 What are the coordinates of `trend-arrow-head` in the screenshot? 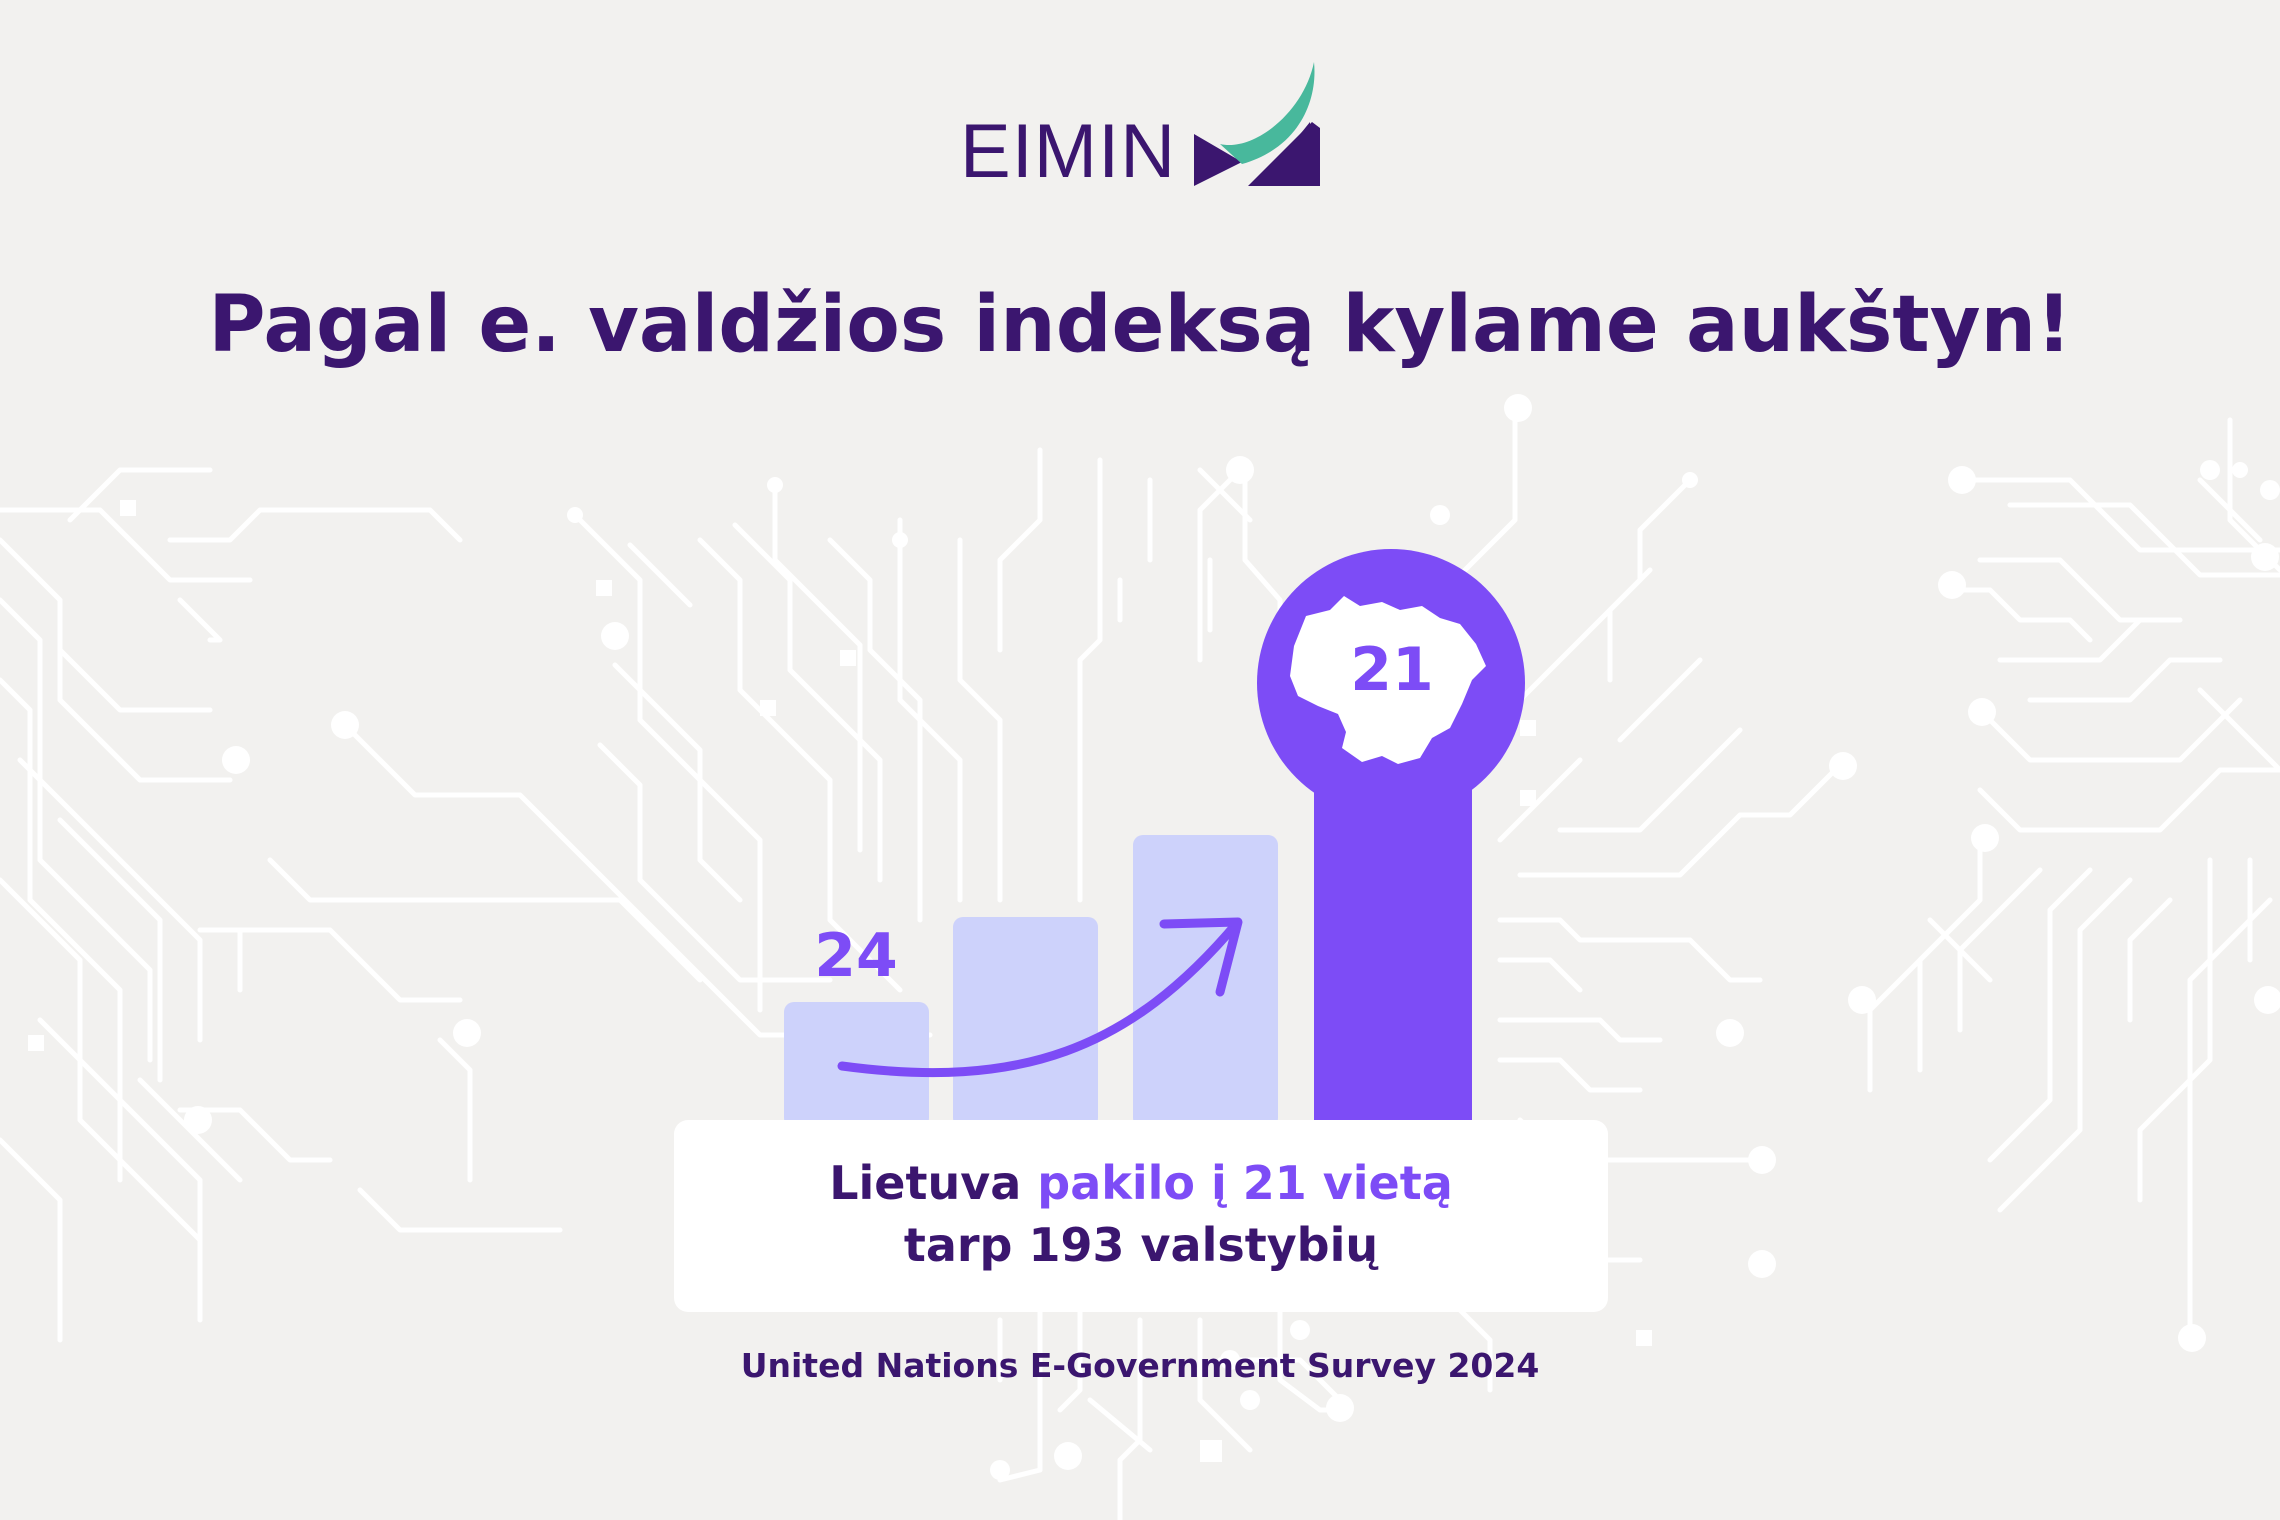 It's located at (1201, 957).